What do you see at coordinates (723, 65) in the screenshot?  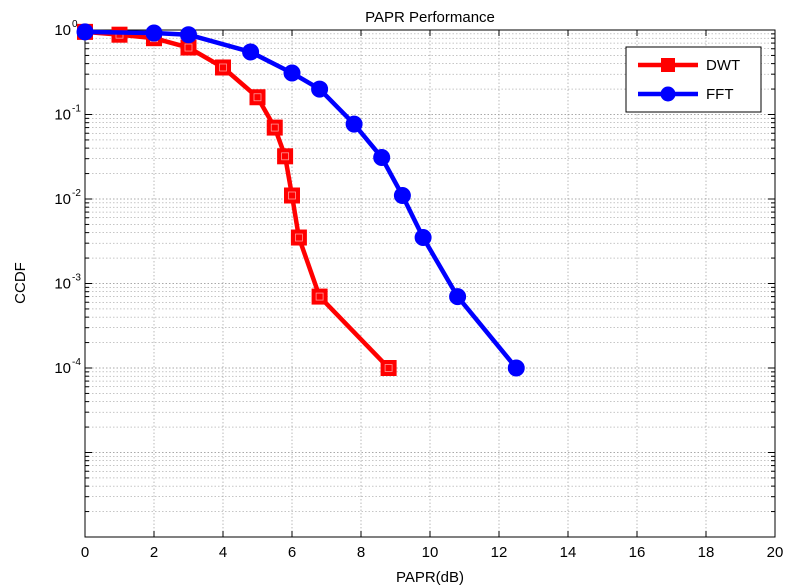 I see `legend-label-dwt: DWT` at bounding box center [723, 65].